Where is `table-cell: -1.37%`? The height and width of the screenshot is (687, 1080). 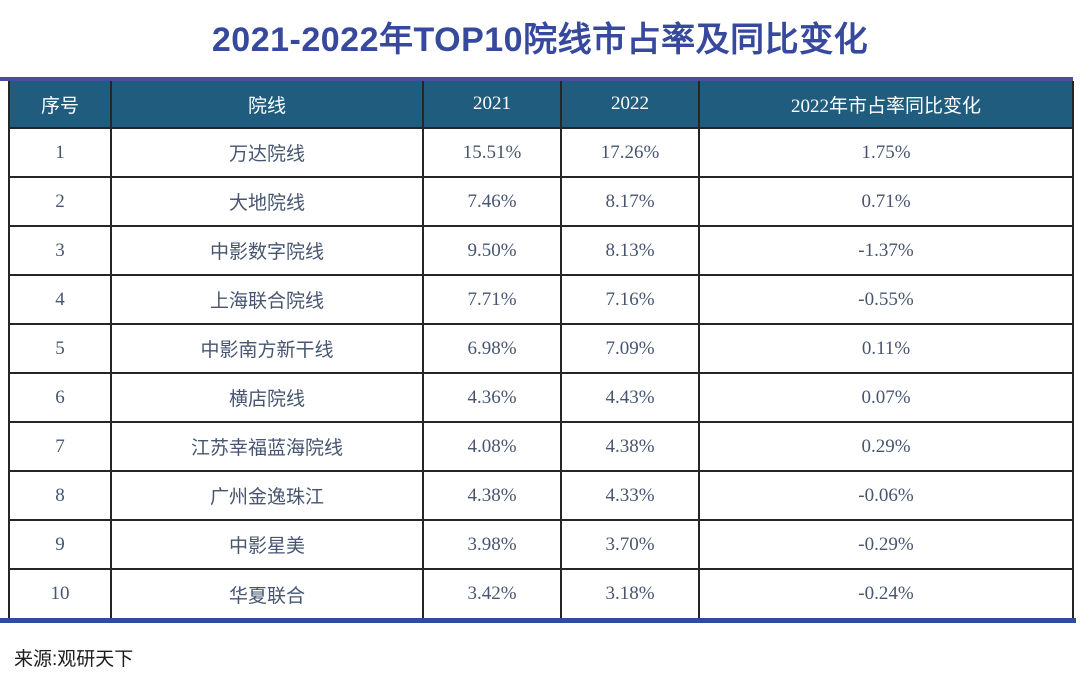
table-cell: -1.37% is located at coordinates (886, 250).